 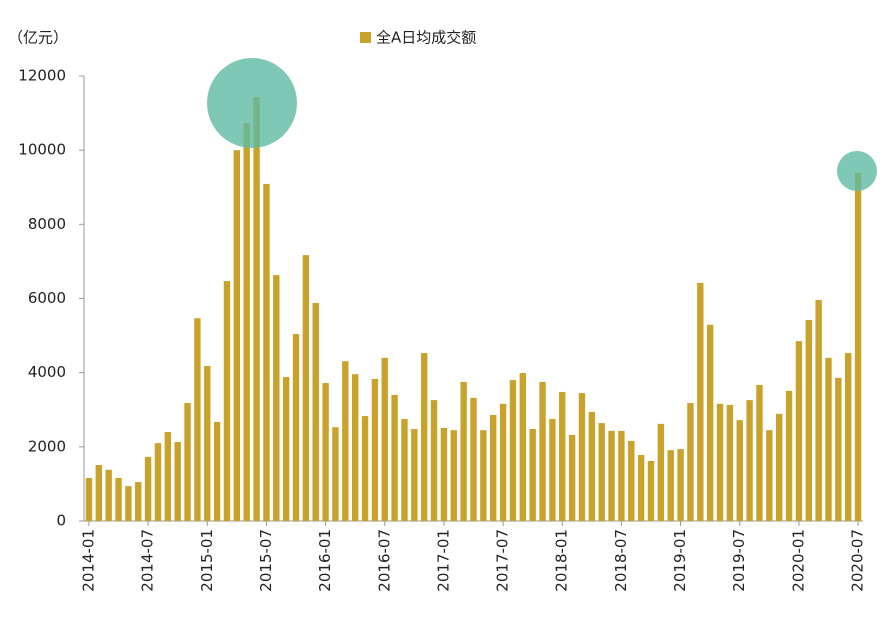 What do you see at coordinates (38, 38) in the screenshot?
I see `unit-label: （亿元）` at bounding box center [38, 38].